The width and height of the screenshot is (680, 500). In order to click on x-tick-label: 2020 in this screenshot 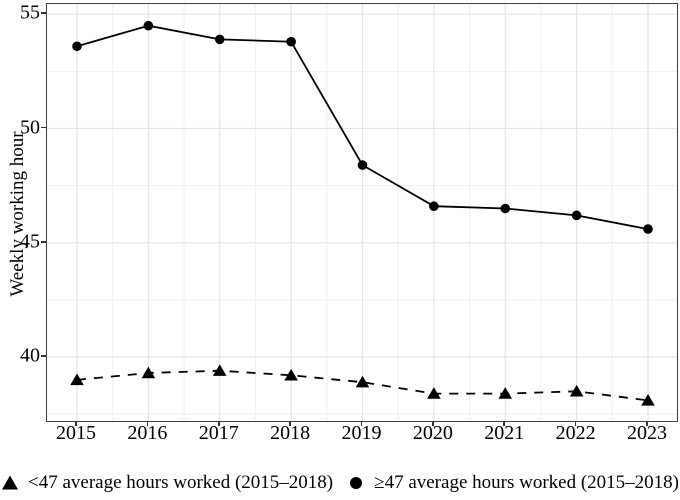, I will do `click(432, 433)`.